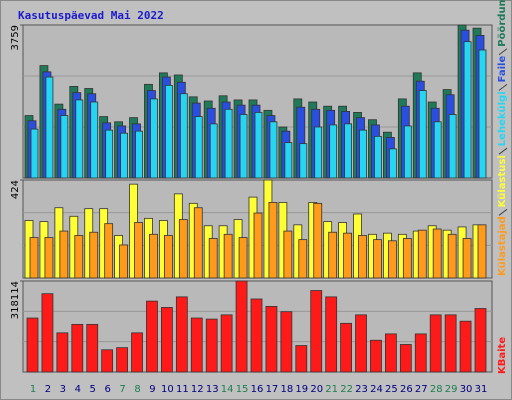 Image resolution: width=512 pixels, height=400 pixels. What do you see at coordinates (301, 389) in the screenshot?
I see `x-tick-label: 19` at bounding box center [301, 389].